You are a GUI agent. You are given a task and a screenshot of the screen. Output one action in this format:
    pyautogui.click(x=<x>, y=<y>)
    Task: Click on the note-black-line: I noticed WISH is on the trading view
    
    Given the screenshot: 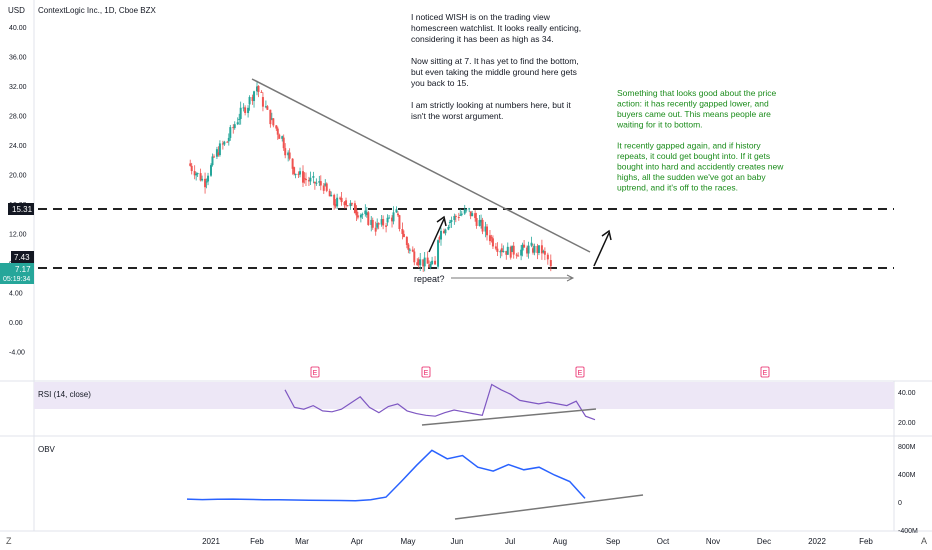 What is the action you would take?
    pyautogui.click(x=481, y=17)
    